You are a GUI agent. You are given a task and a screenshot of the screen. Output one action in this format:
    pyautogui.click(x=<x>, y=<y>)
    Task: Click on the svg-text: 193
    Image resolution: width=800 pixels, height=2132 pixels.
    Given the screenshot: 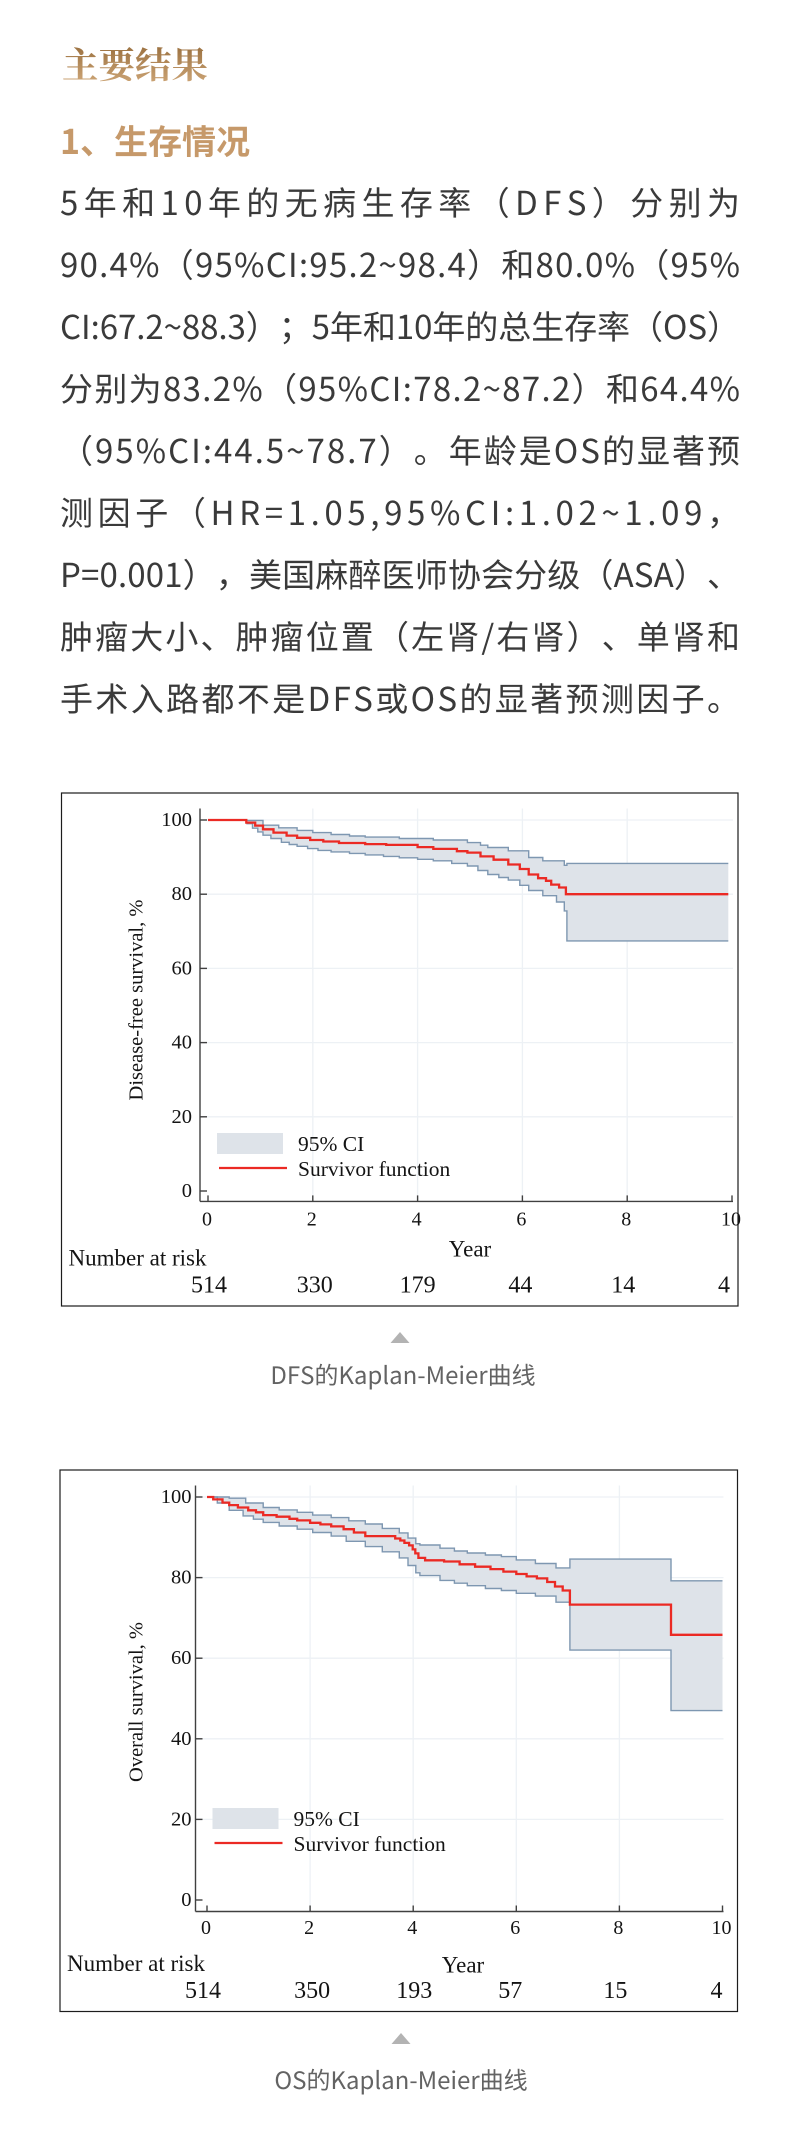 What is the action you would take?
    pyautogui.click(x=414, y=1991)
    